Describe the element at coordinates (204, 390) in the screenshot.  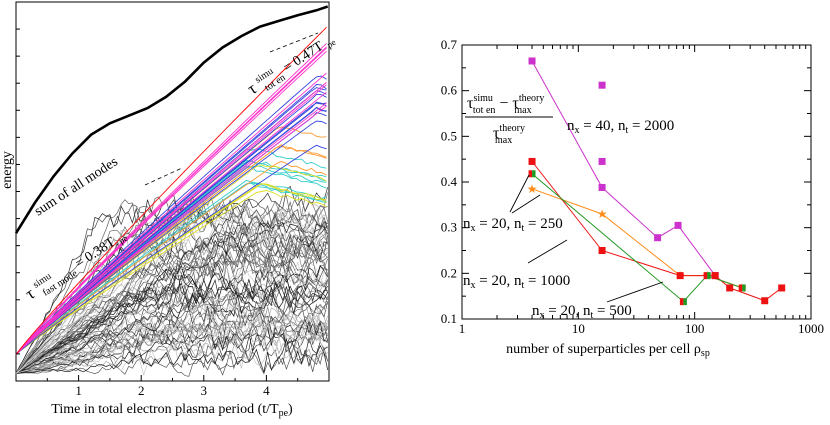
I see `left-x-tick-label: 3` at that location.